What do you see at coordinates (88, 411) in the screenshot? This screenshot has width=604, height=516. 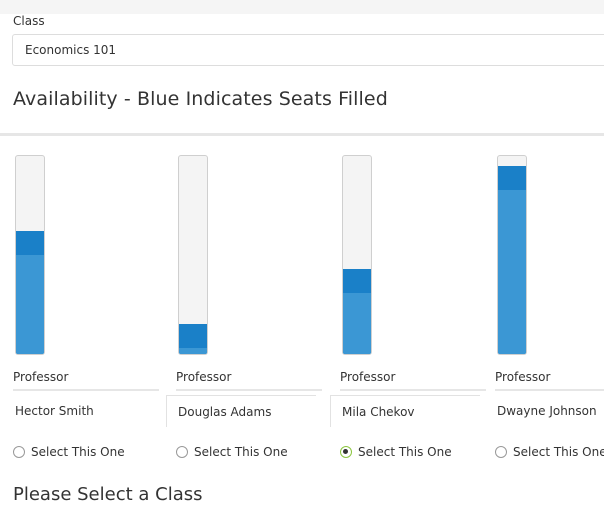 I see `professor-name: Hector Smith` at bounding box center [88, 411].